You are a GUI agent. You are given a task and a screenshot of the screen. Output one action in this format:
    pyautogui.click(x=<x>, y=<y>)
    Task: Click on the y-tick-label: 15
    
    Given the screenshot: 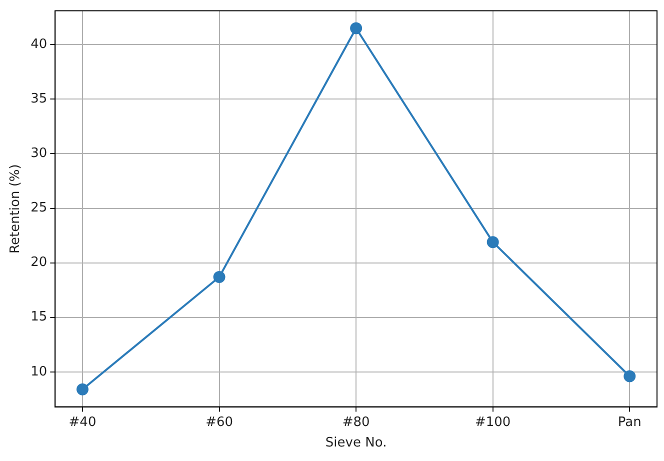 What is the action you would take?
    pyautogui.click(x=39, y=317)
    